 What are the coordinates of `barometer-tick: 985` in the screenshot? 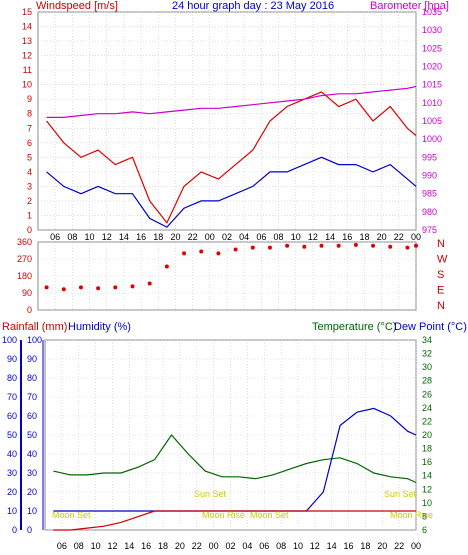 It's located at (429, 194).